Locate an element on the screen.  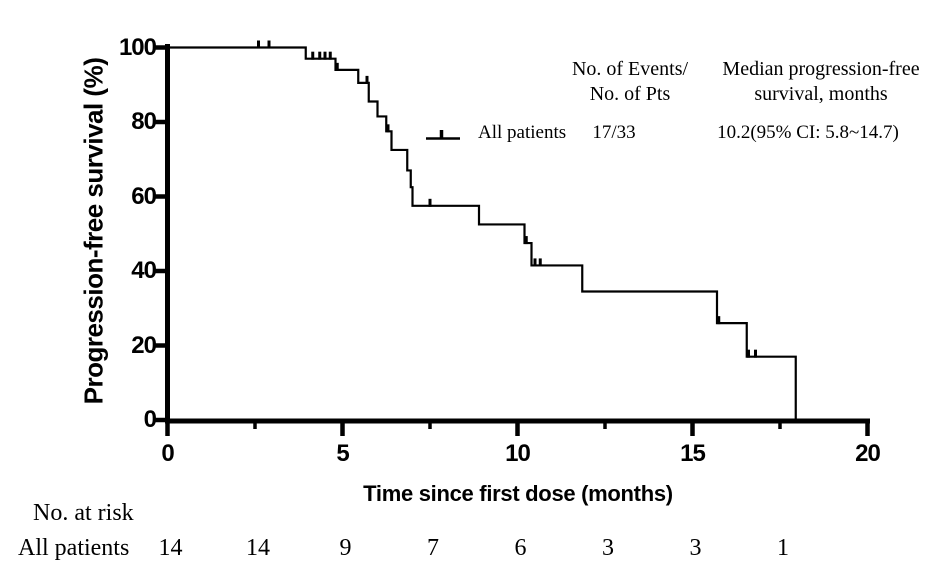
at-risk-count: 9 is located at coordinates (345, 548).